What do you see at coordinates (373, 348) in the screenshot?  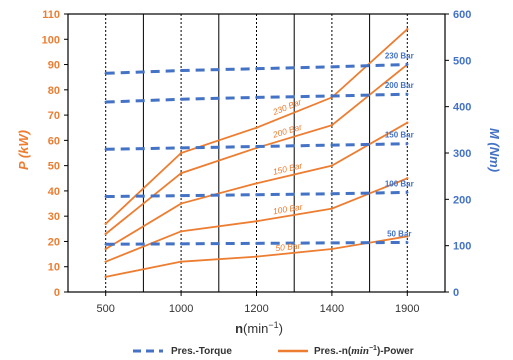 I see `legend-power-exp: −1` at bounding box center [373, 348].